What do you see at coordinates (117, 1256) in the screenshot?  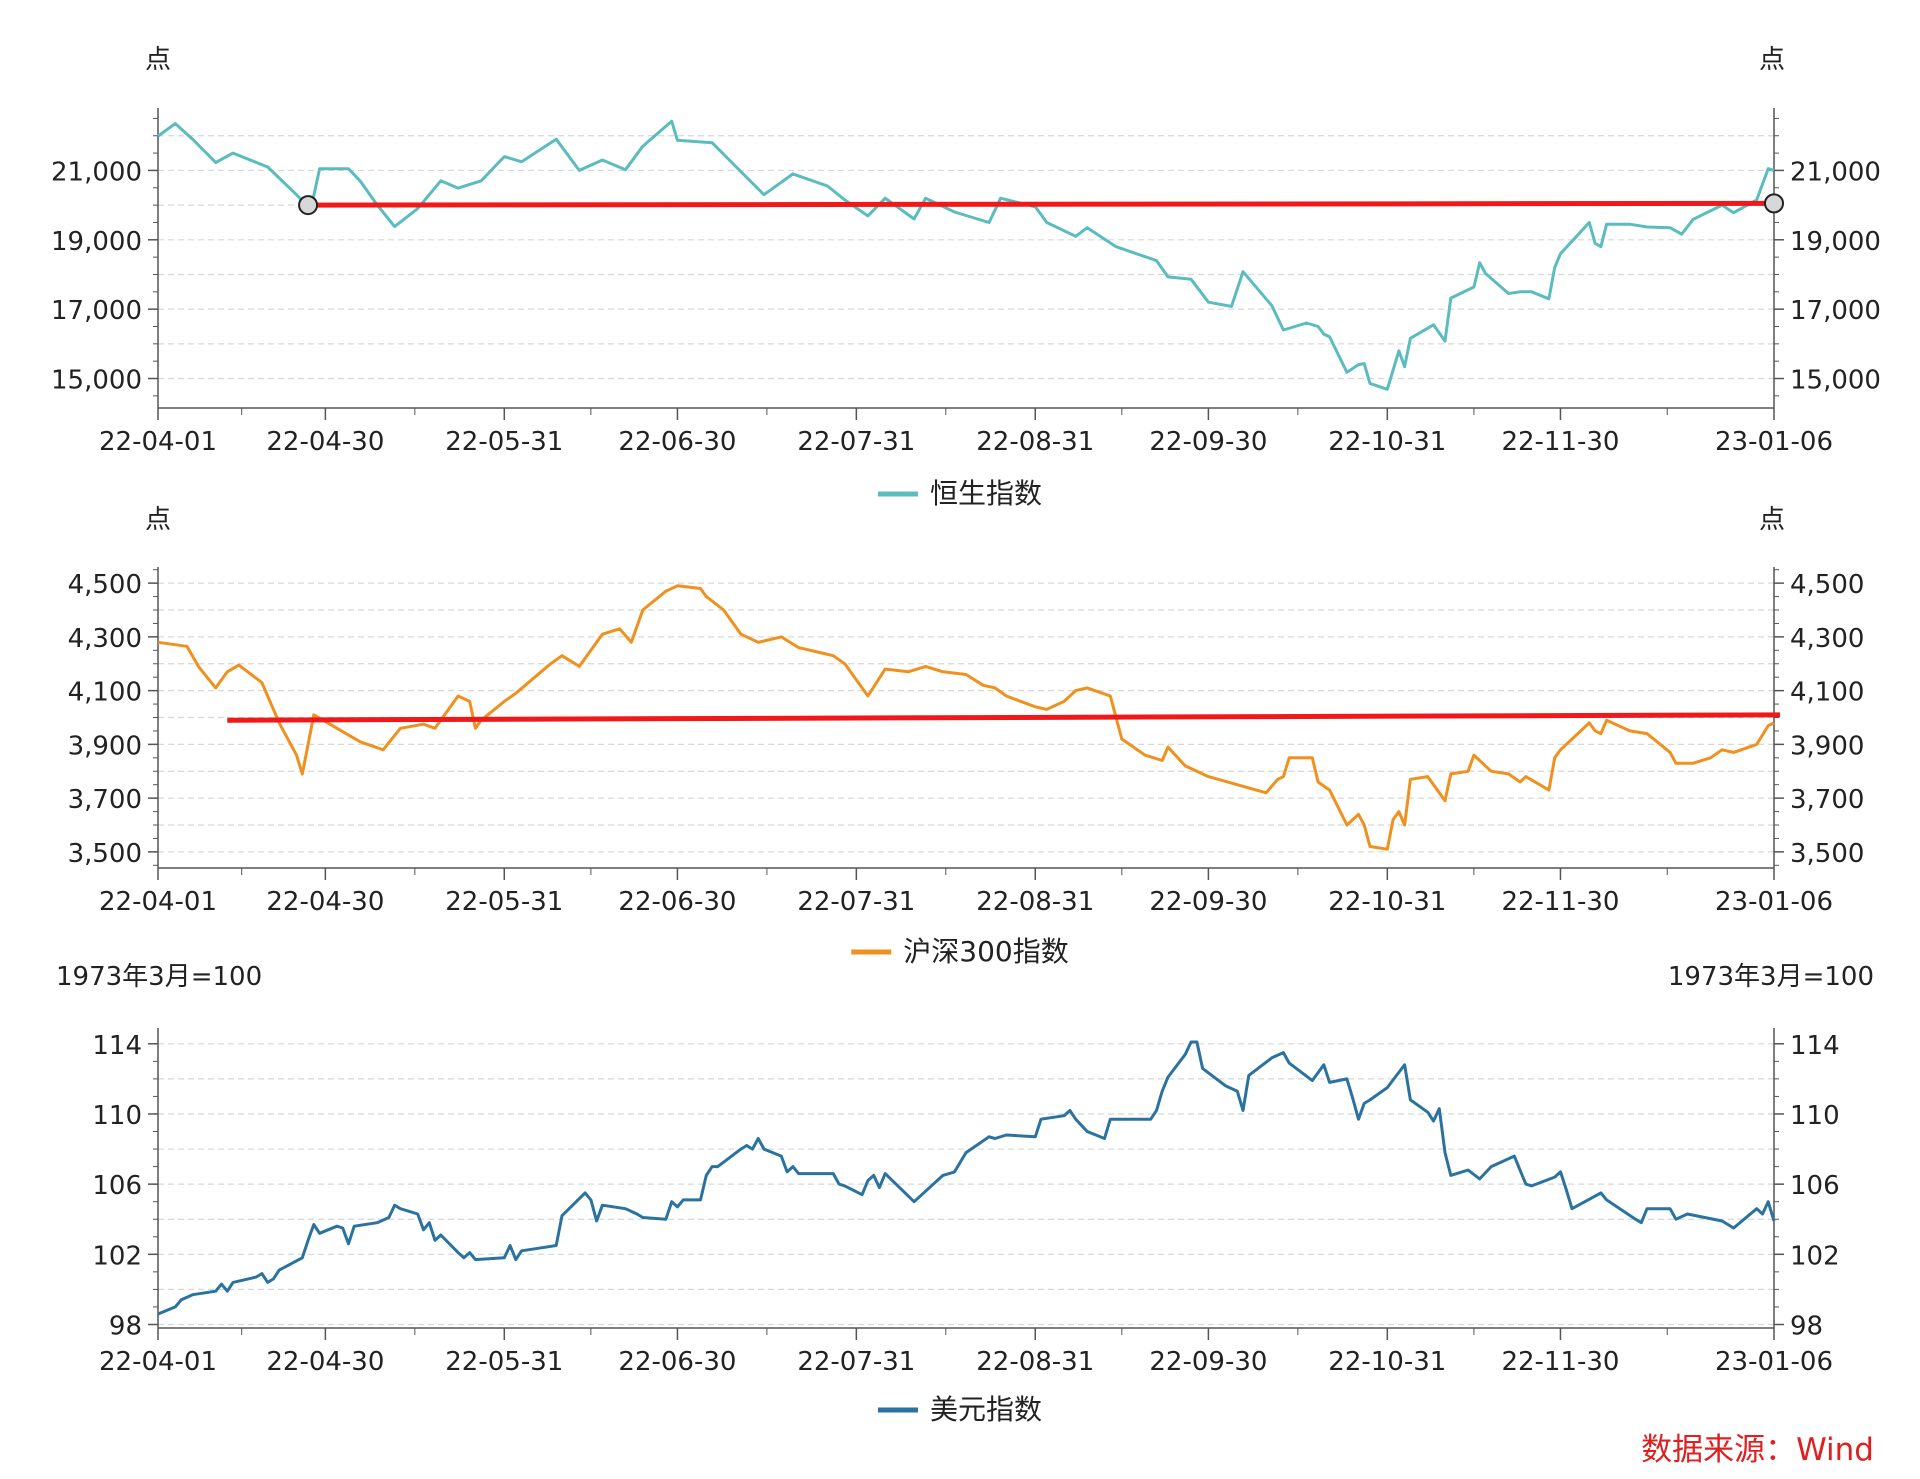 I see `y-tick-label-left: 102` at bounding box center [117, 1256].